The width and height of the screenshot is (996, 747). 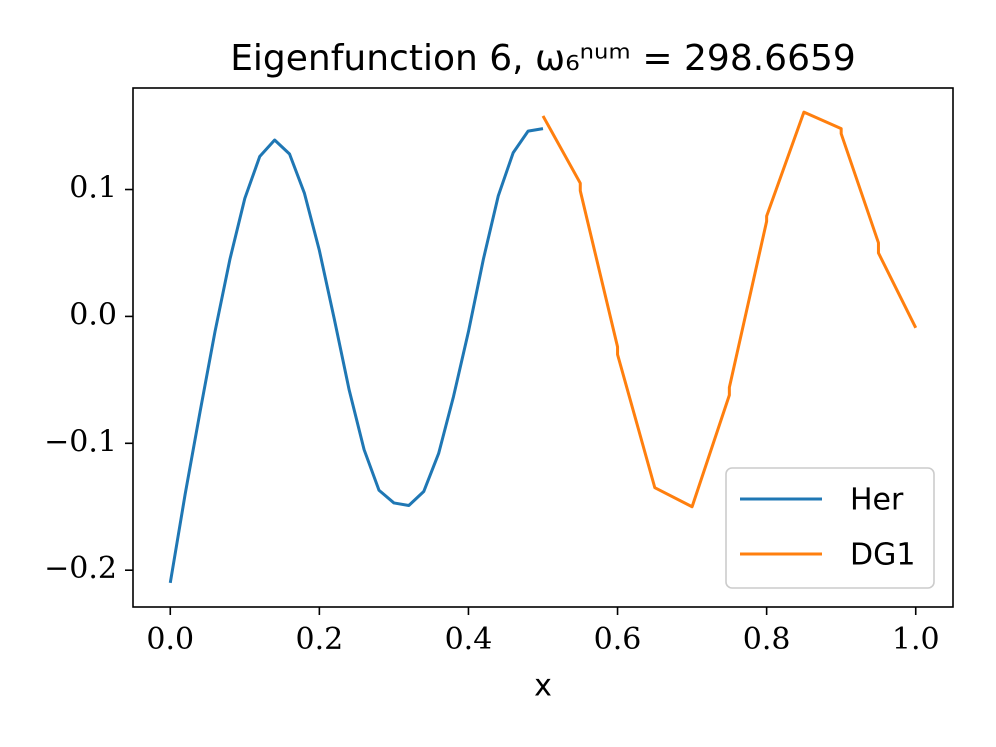 What do you see at coordinates (543, 58) in the screenshot?
I see `chart-title: Eigenfunction 6, ω₆ⁿᵘᵐ = 298.6659` at bounding box center [543, 58].